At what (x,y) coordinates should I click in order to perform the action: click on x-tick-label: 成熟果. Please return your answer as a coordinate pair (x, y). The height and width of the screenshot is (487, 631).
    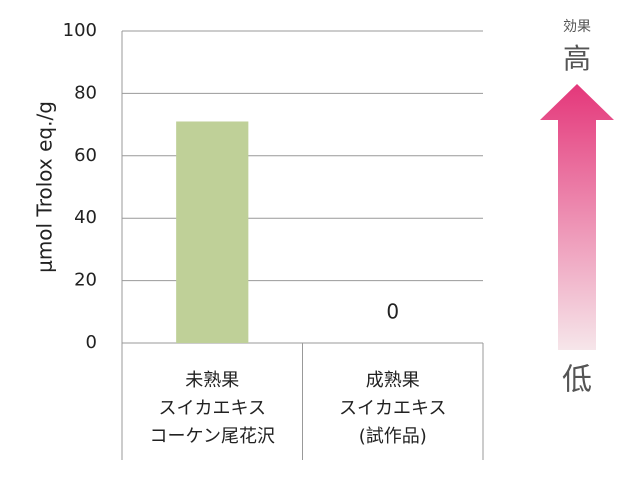
    Looking at the image, I should click on (393, 380).